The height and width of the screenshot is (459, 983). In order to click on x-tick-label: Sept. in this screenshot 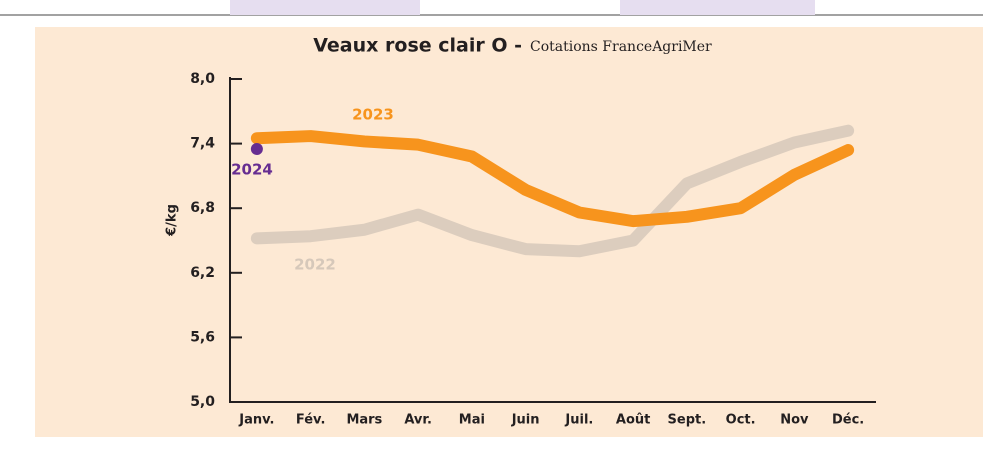, I will do `click(687, 420)`.